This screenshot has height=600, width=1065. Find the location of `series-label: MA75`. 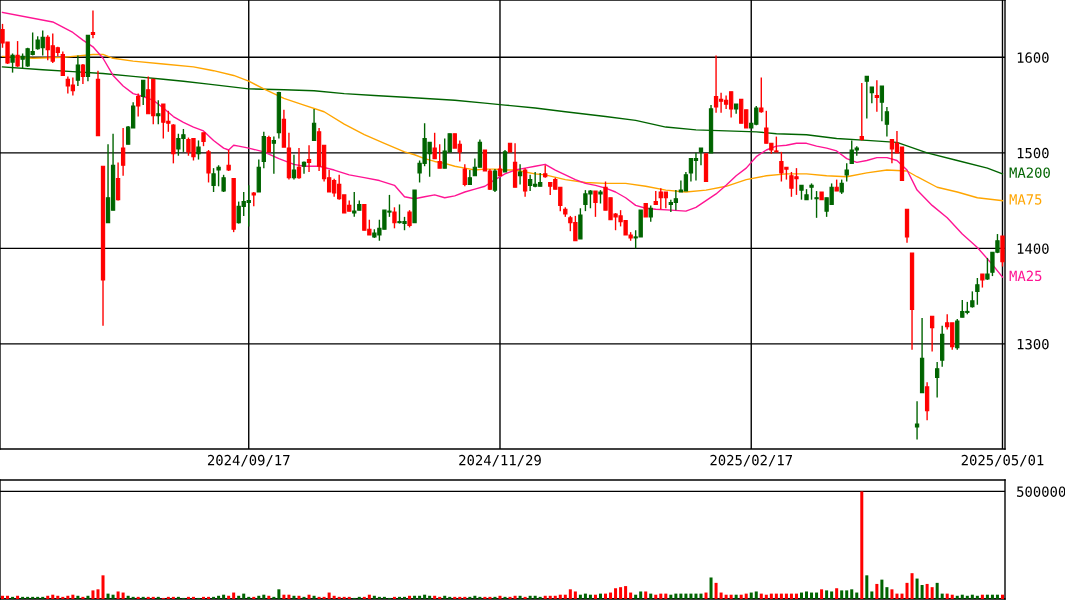

series-label: MA75 is located at coordinates (1025, 199).